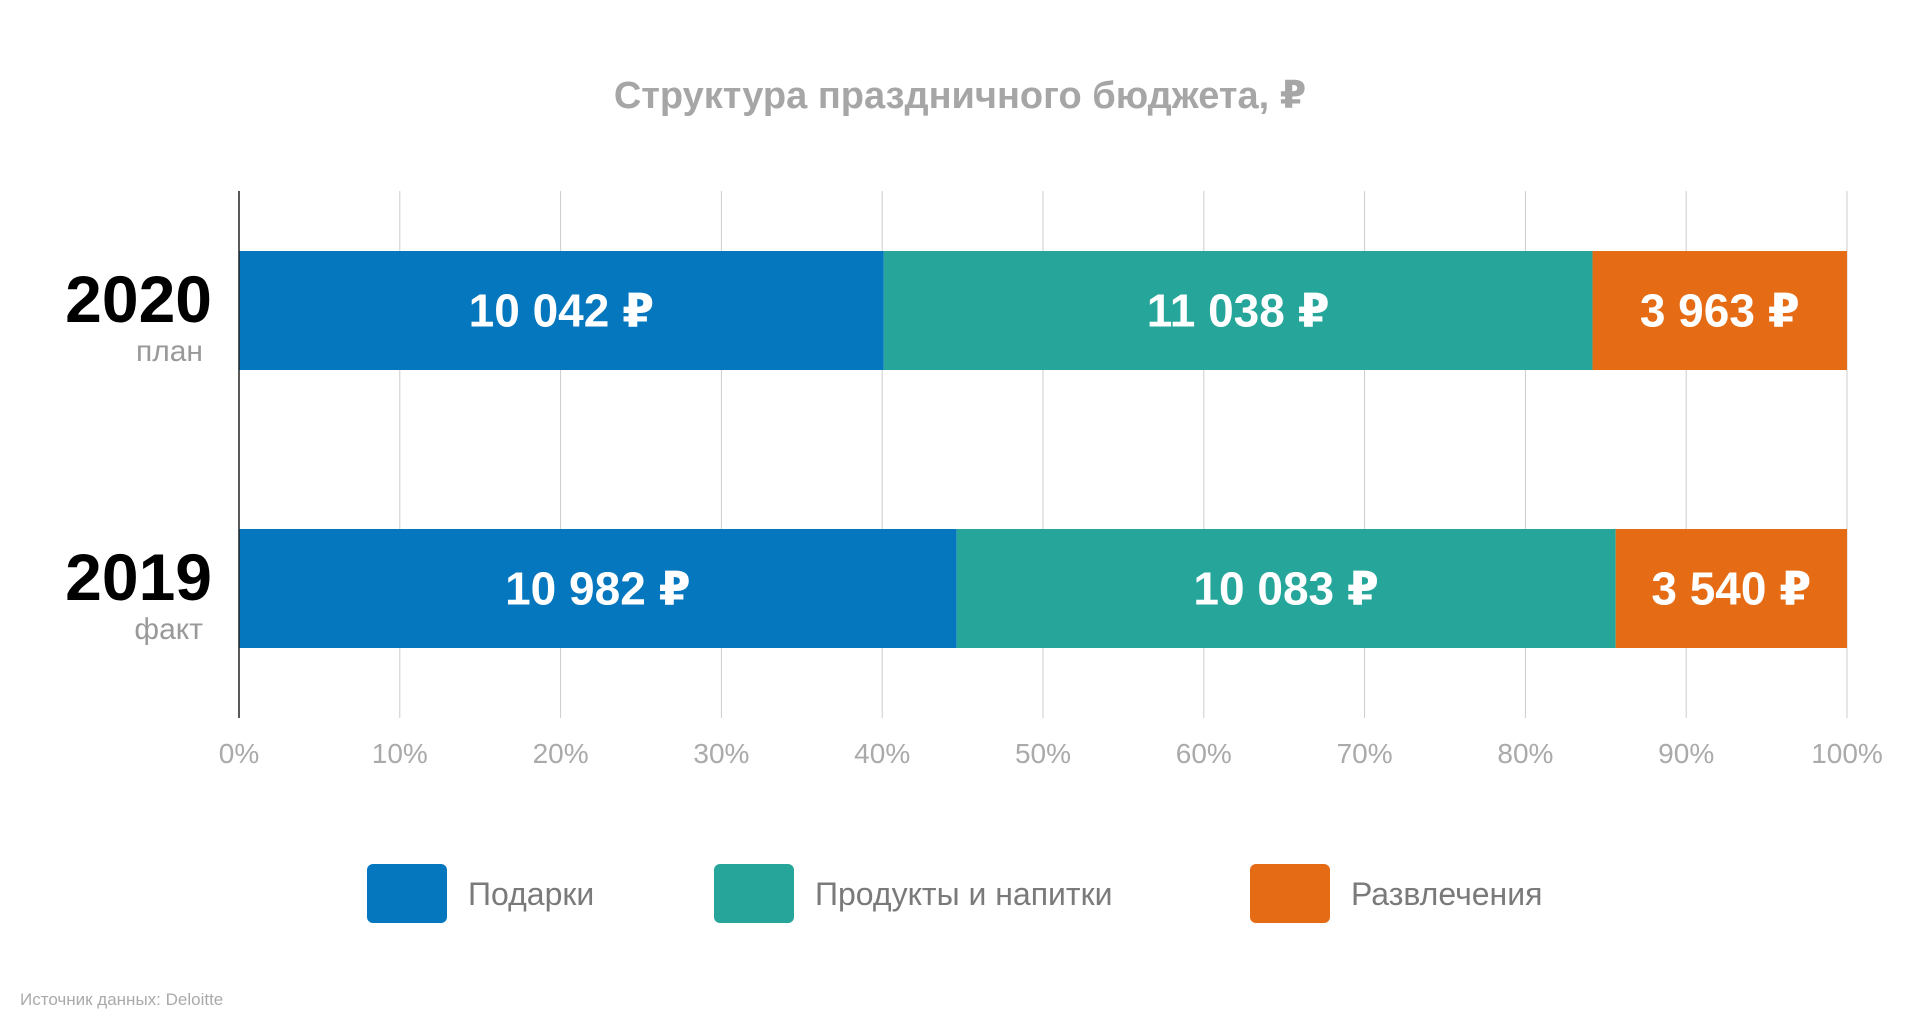 This screenshot has height=1028, width=1920. What do you see at coordinates (960, 96) in the screenshot?
I see `chart-title: Структура праздничного бюджета, ₽` at bounding box center [960, 96].